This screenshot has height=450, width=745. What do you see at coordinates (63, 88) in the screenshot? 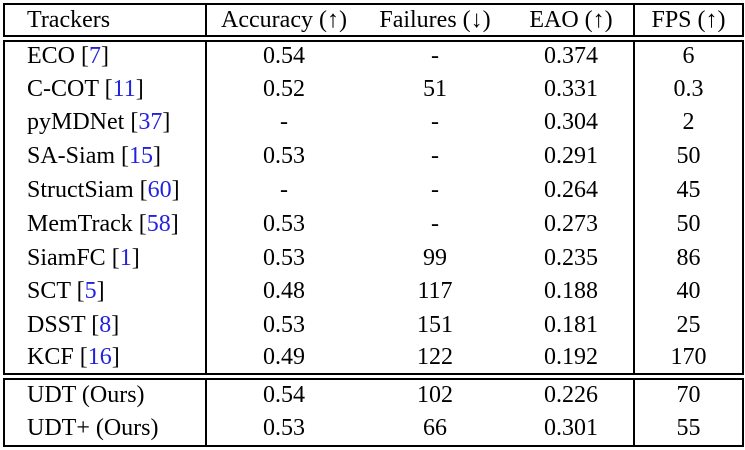
I see `tracker-name: C-COT` at bounding box center [63, 88].